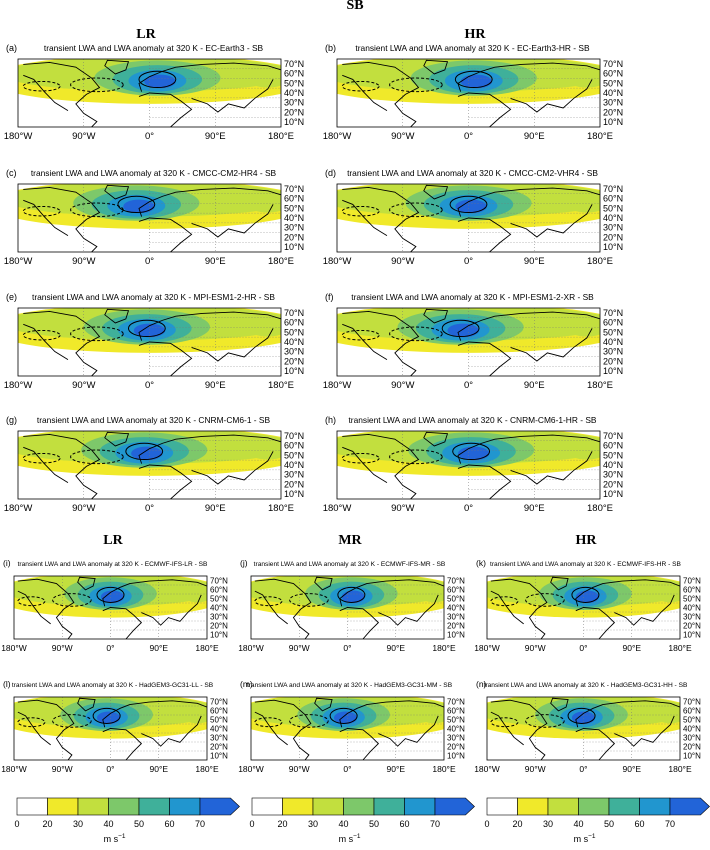 The height and width of the screenshot is (850, 710). What do you see at coordinates (481, 563) in the screenshot?
I see `panel-label: (k)` at bounding box center [481, 563].